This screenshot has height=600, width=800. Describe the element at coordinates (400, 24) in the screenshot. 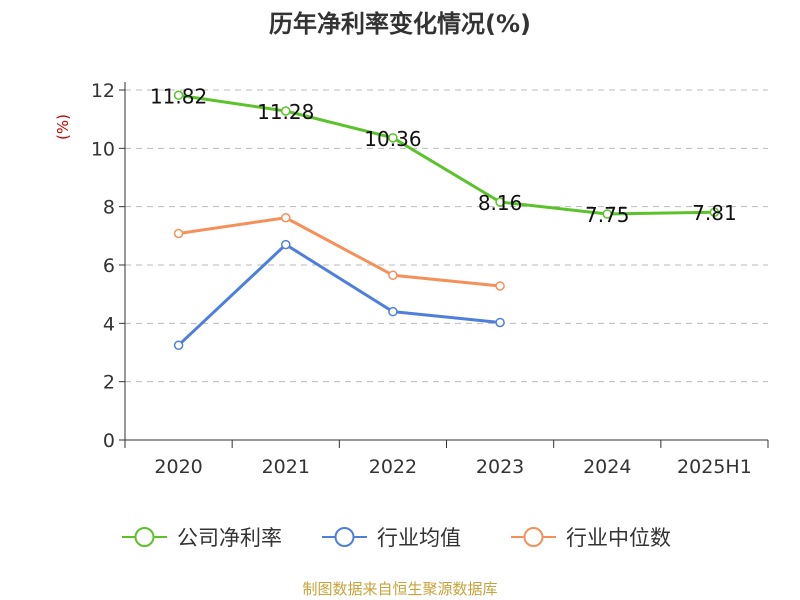

I see `chart-title: 历年净利率变化情况(%)` at that location.